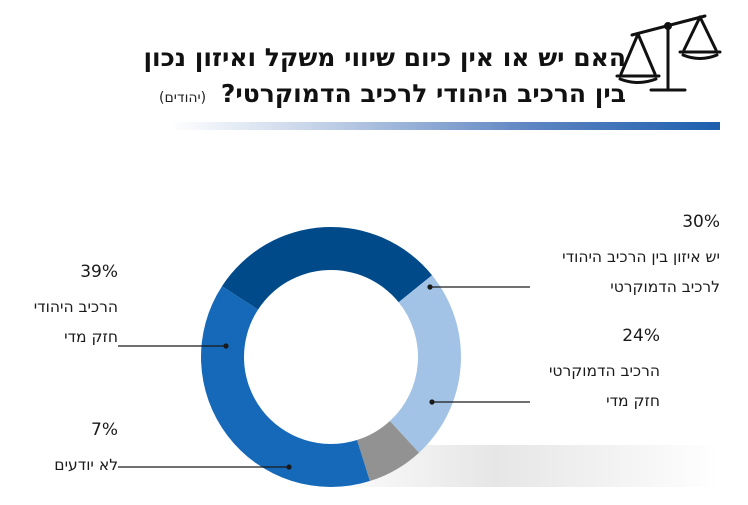  I want to click on slice-balance, so click(327, 268).